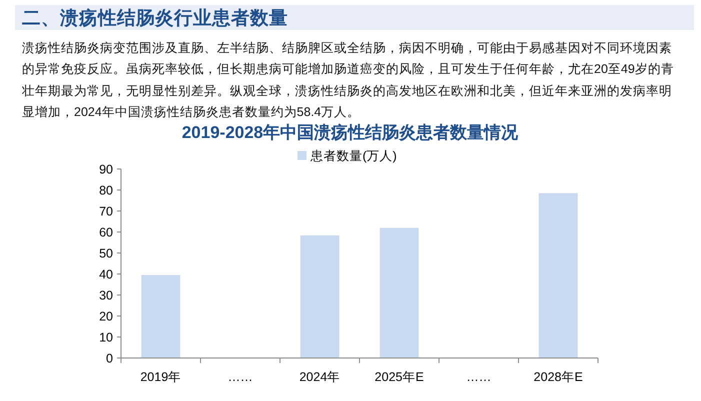 This screenshot has width=701, height=401. What do you see at coordinates (155, 18) in the screenshot?
I see `heading: 二、溃疡性结肠炎行业患者数量` at bounding box center [155, 18].